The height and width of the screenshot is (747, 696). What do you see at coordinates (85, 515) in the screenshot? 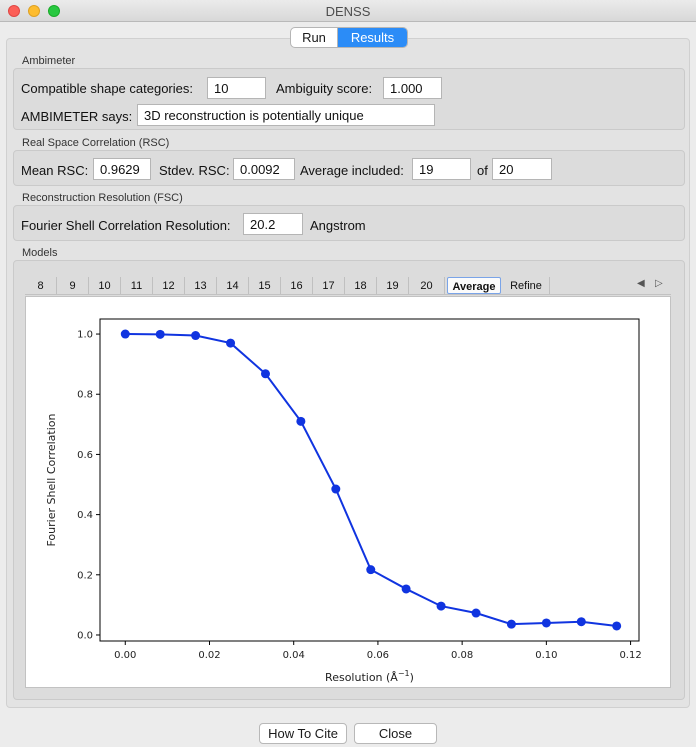
I see `y-tick-label: 0.4` at bounding box center [85, 515].